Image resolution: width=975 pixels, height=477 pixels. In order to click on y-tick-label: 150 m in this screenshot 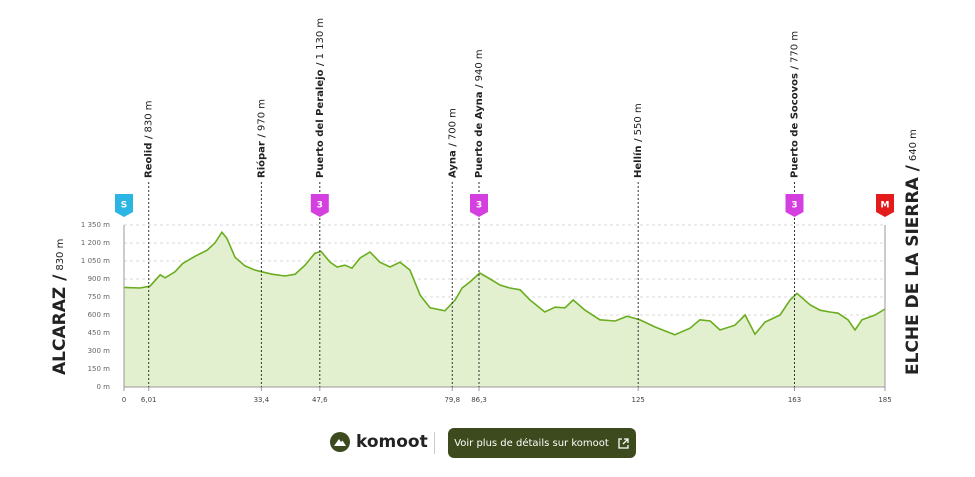, I will do `click(99, 369)`.